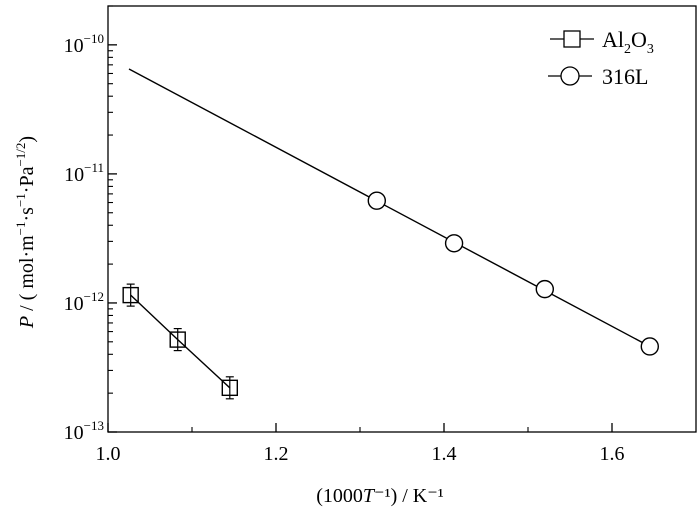  Describe the element at coordinates (380, 496) in the screenshot. I see `x-axis-label: (1000T⁻¹) / K⁻¹` at that location.